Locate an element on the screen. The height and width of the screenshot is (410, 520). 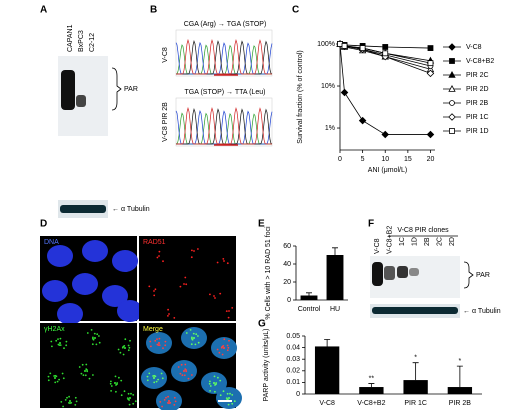
chromatograms is located at coordinates (224, 88).